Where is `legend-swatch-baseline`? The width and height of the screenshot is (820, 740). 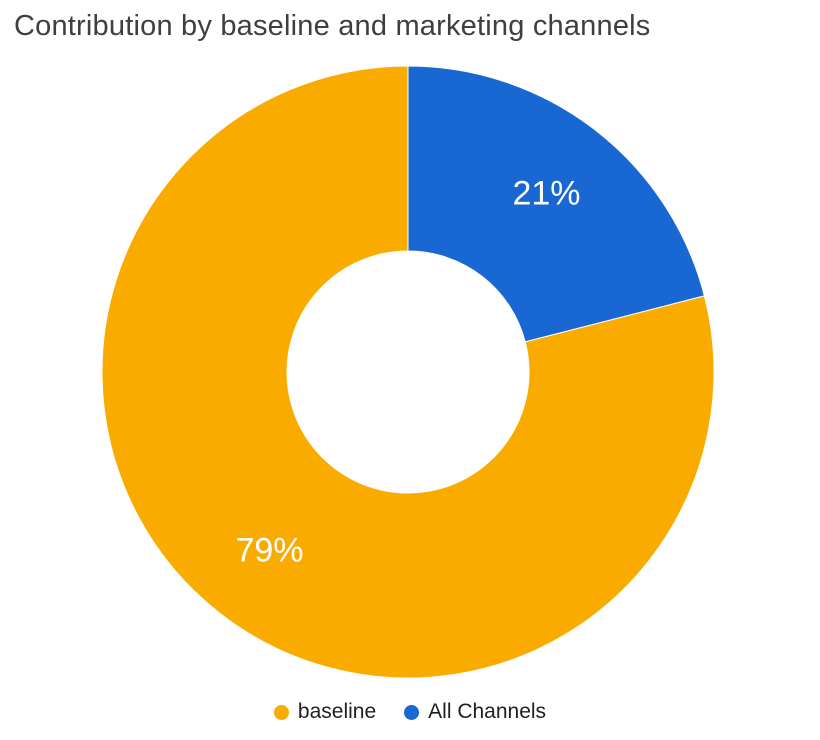
legend-swatch-baseline is located at coordinates (281, 712).